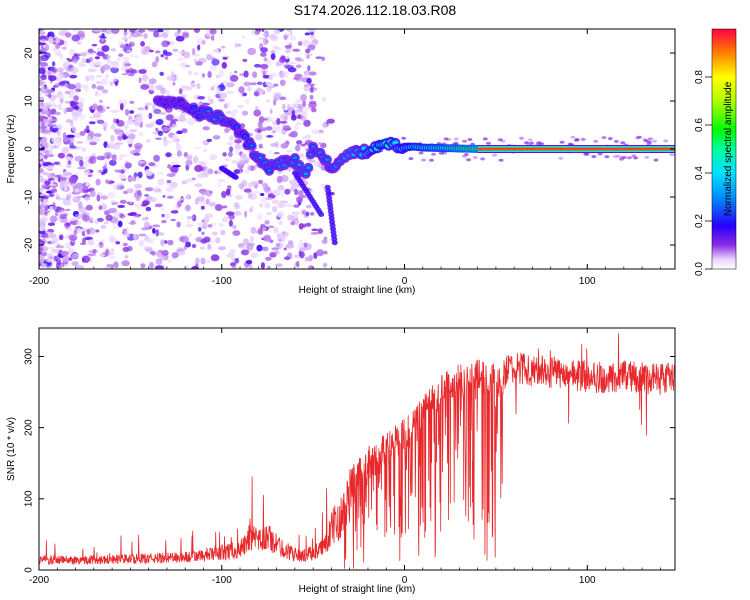 This screenshot has height=600, width=750. I want to click on heatmap-ridge-branch, so click(321, 214).